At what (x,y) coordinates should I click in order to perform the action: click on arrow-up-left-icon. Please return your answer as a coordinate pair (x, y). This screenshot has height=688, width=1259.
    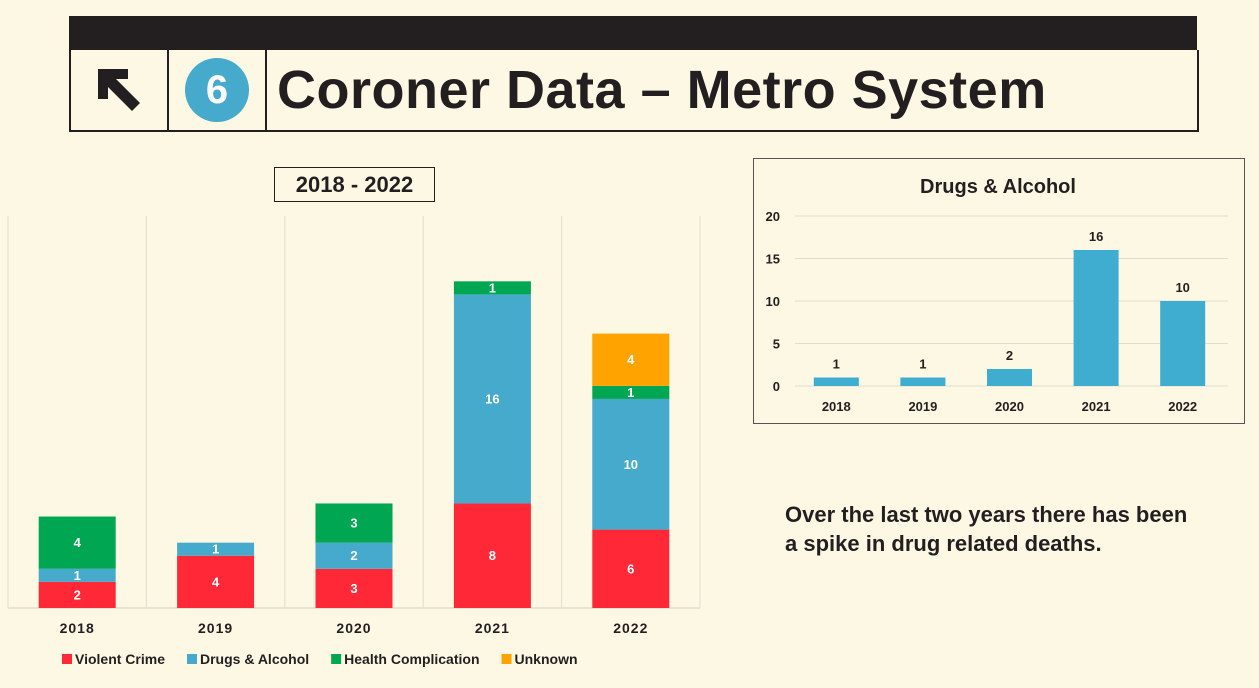
    Looking at the image, I should click on (119, 90).